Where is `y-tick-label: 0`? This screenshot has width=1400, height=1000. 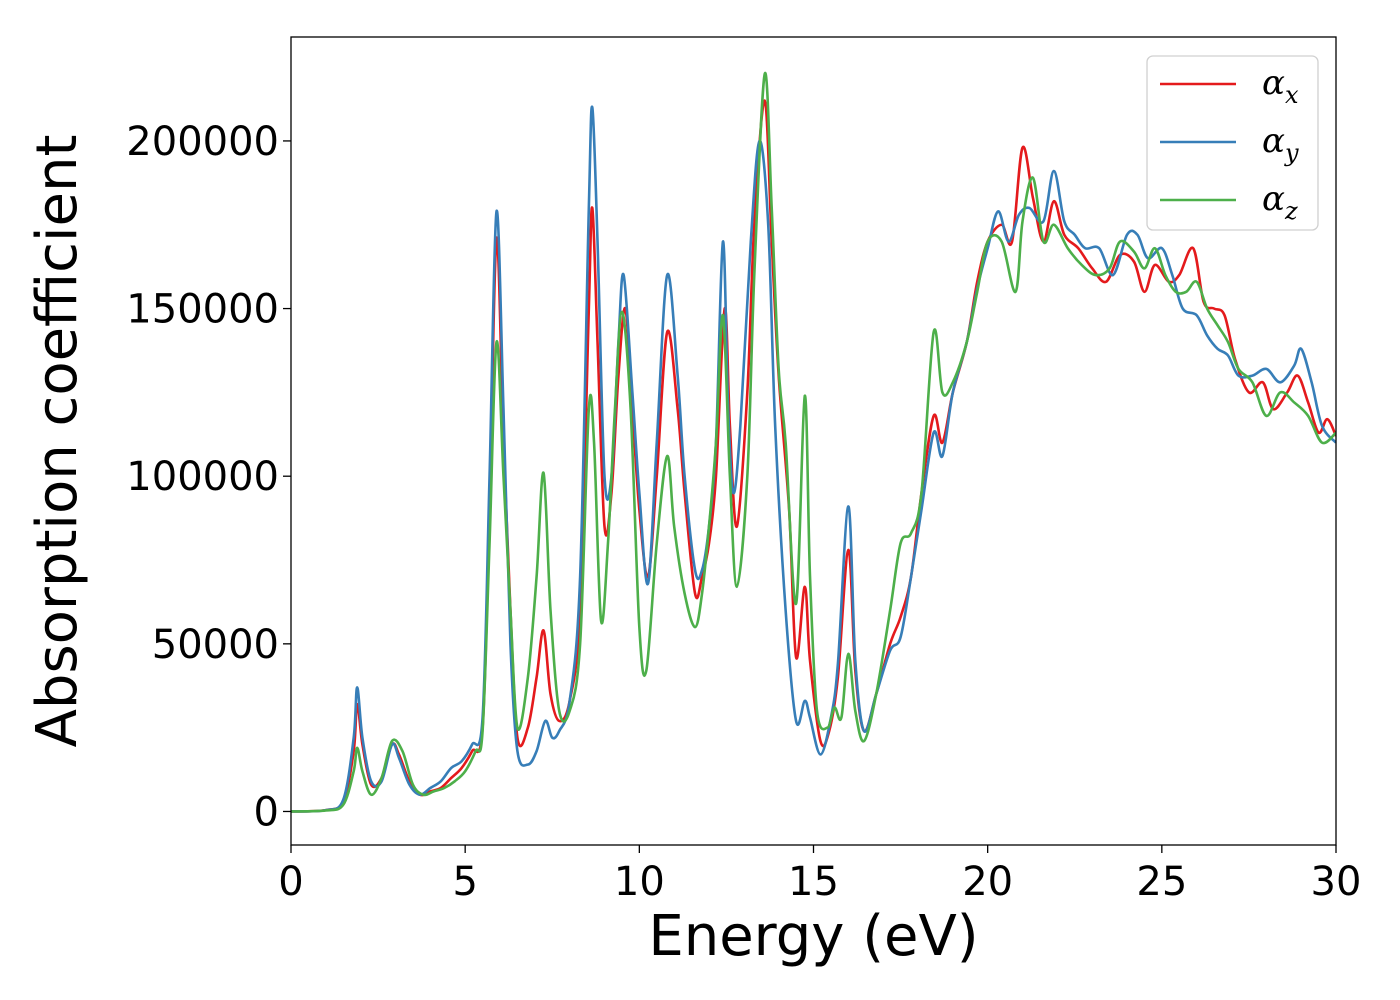
y-tick-label: 0 is located at coordinates (266, 812).